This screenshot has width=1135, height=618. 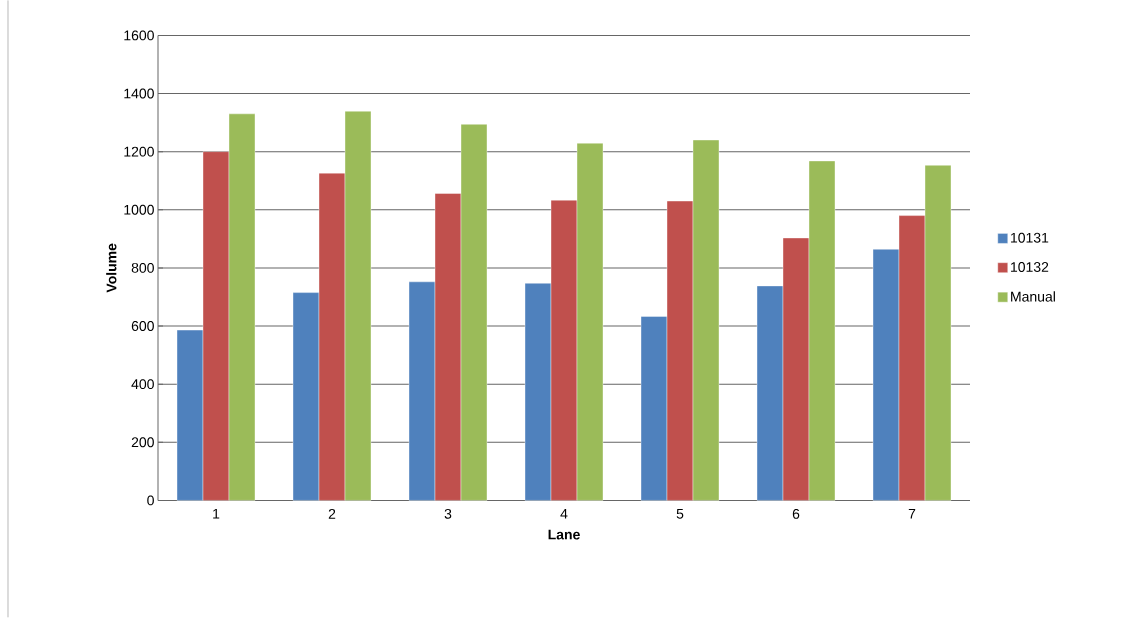 I want to click on y-tick-label: 400, so click(x=142, y=384).